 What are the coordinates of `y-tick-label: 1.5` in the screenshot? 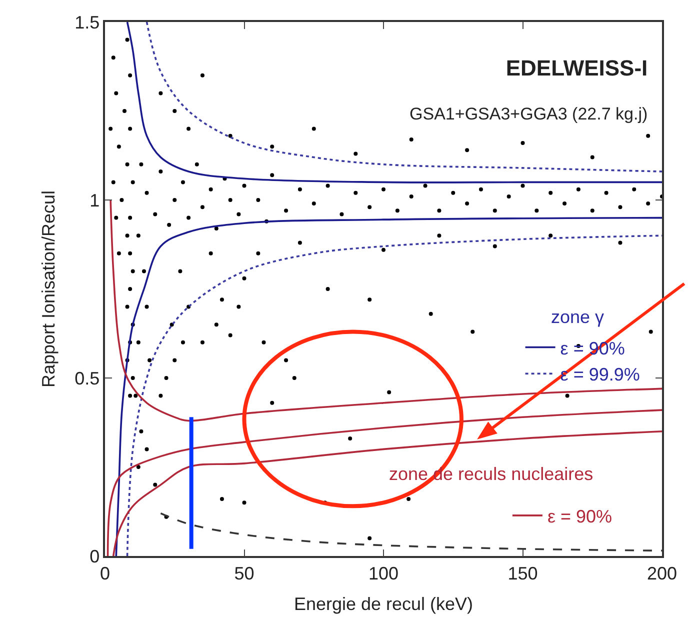 It's located at (87, 22).